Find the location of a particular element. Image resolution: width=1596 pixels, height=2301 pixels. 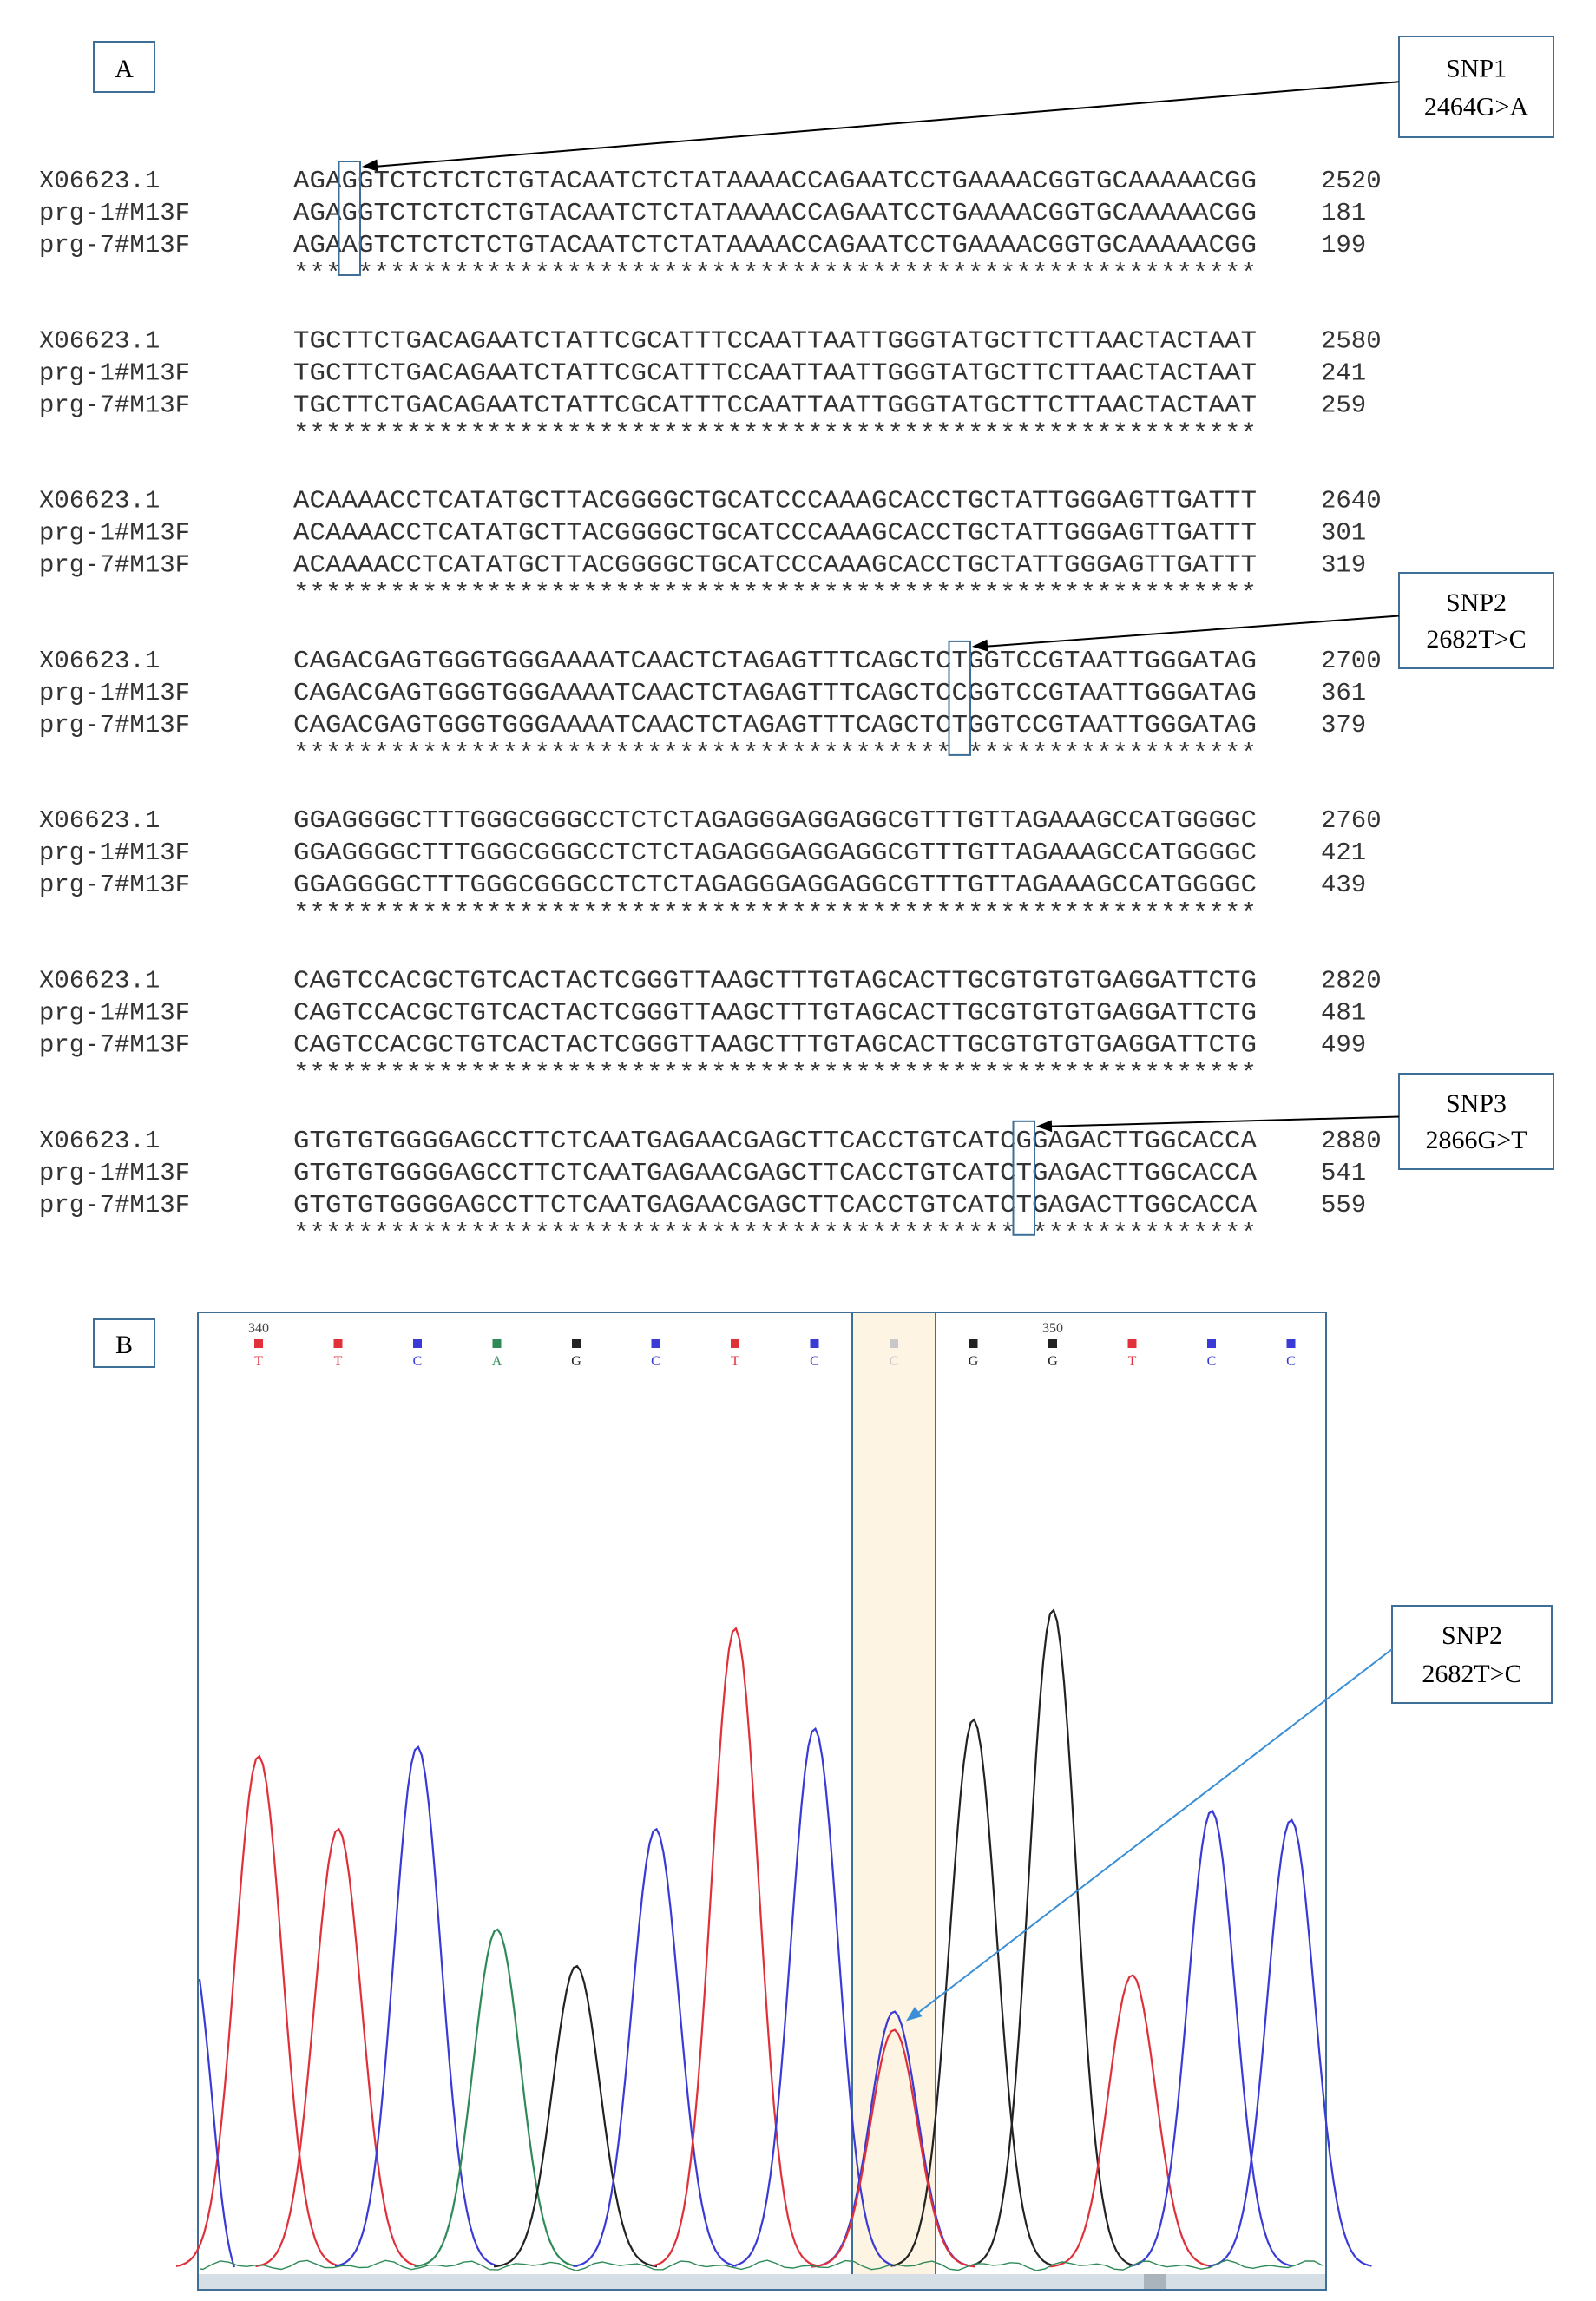

snp-callout-change: 2682T>C is located at coordinates (1476, 639).